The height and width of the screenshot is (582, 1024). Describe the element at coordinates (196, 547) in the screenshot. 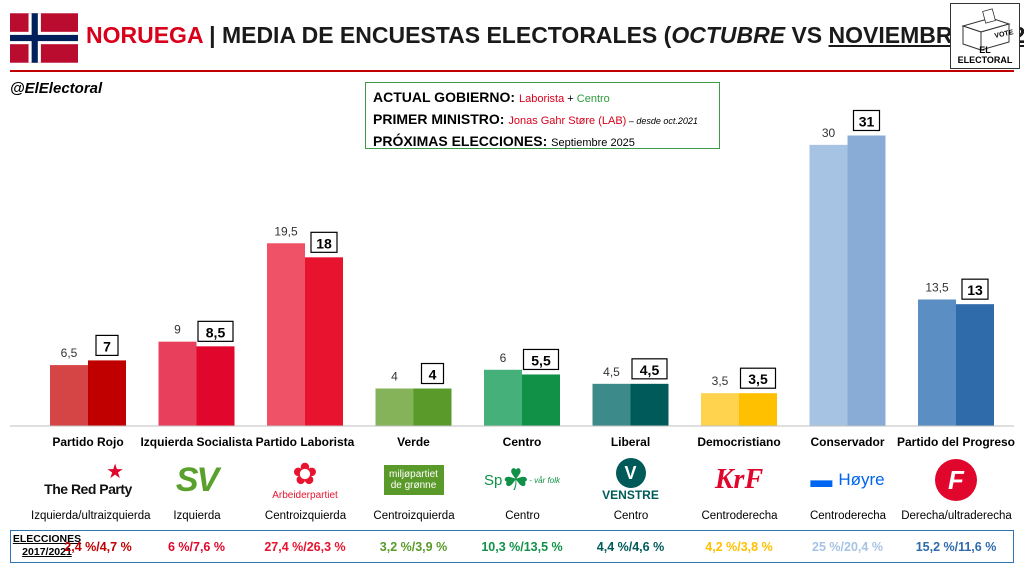

I see `election-result-1: 6 %/7,6 %` at that location.